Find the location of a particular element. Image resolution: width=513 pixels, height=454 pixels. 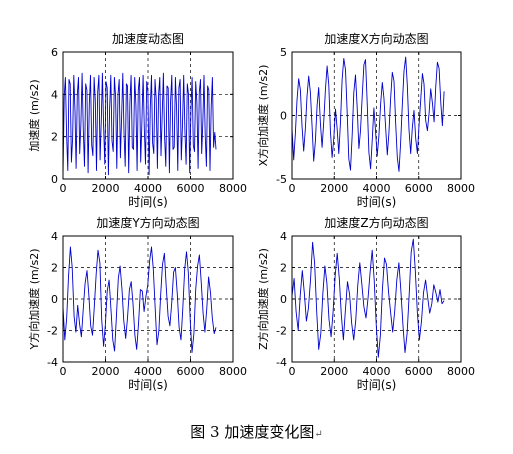

figure-caption: 图 3 加速度变化图↵ is located at coordinates (256, 431).